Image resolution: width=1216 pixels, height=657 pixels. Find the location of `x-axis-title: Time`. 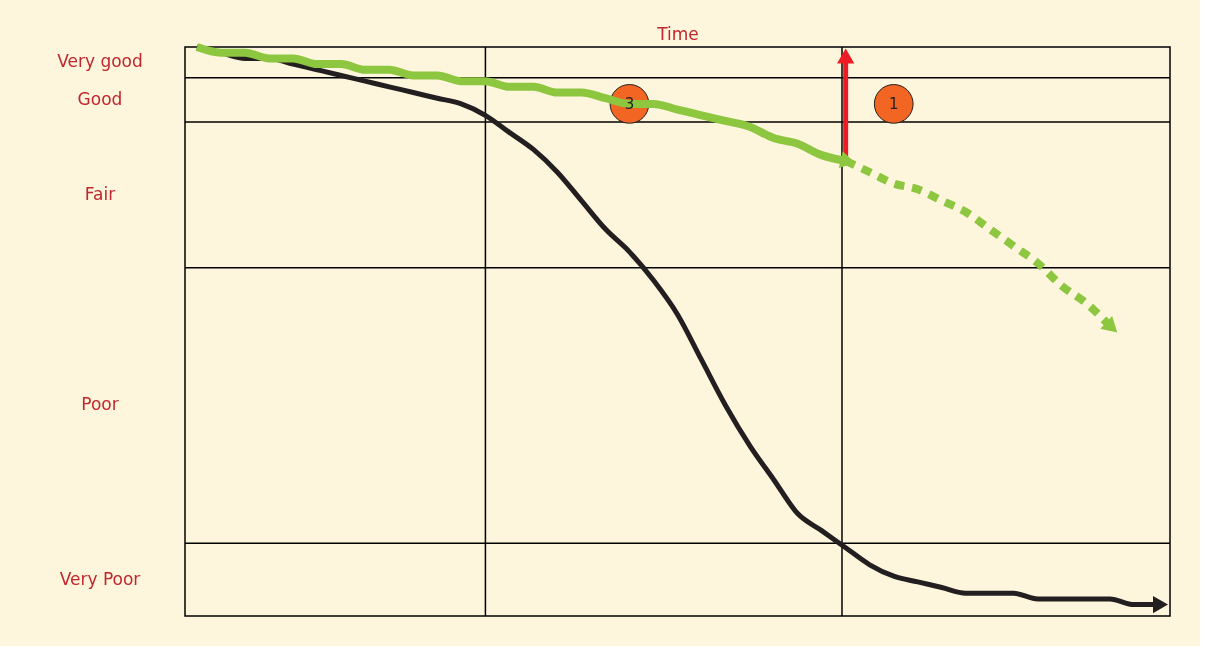

x-axis-title: Time is located at coordinates (677, 33).